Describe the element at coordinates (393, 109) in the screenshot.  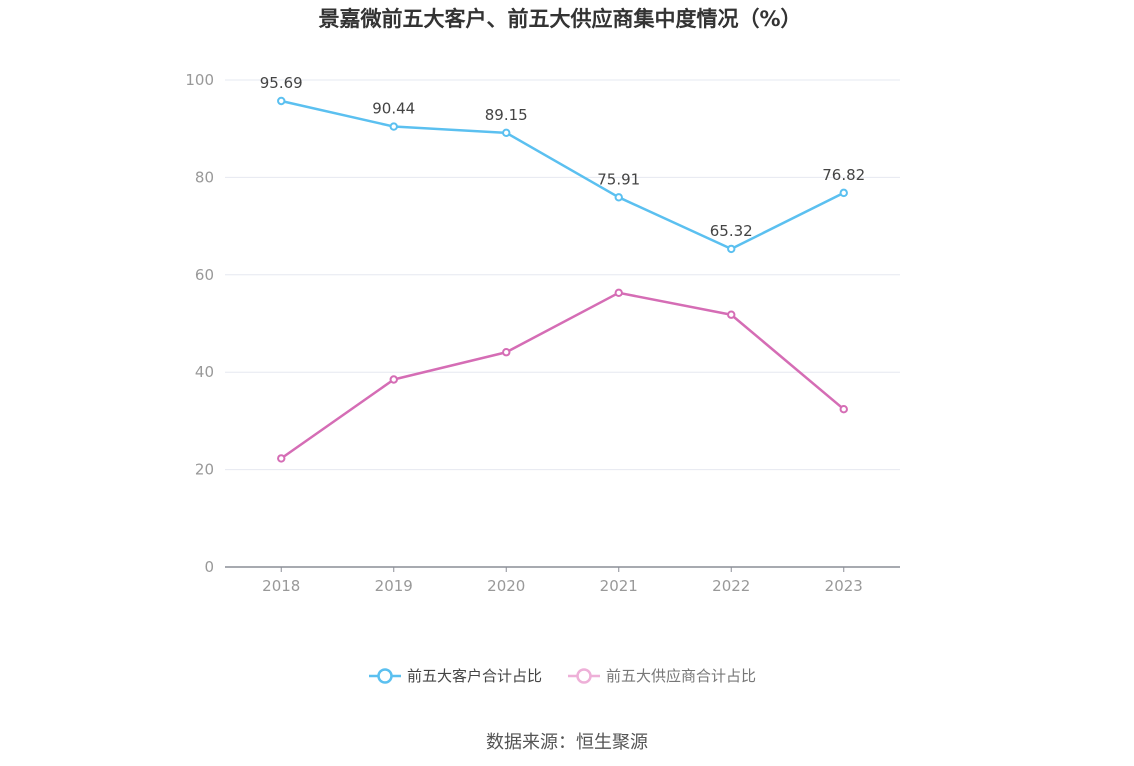
I see `data-label: 90.44` at that location.